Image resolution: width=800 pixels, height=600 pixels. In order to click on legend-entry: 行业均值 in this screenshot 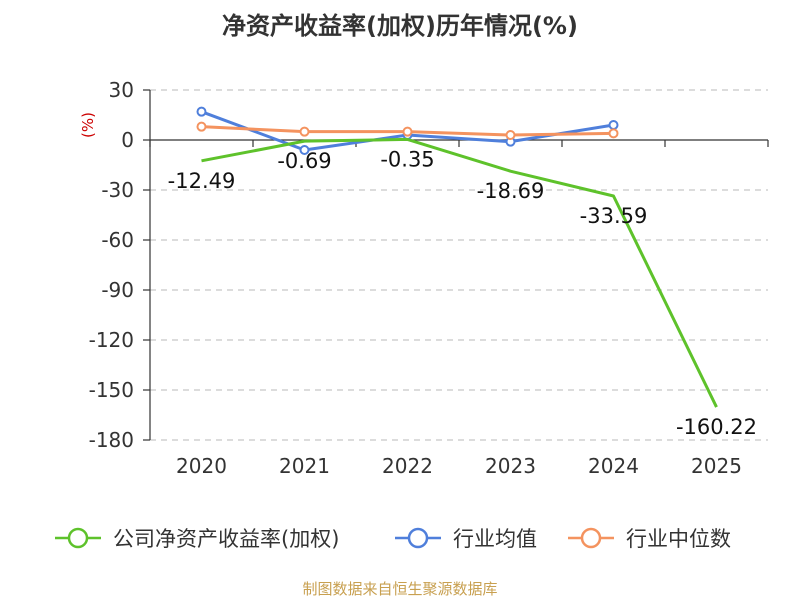, I will do `click(495, 539)`.